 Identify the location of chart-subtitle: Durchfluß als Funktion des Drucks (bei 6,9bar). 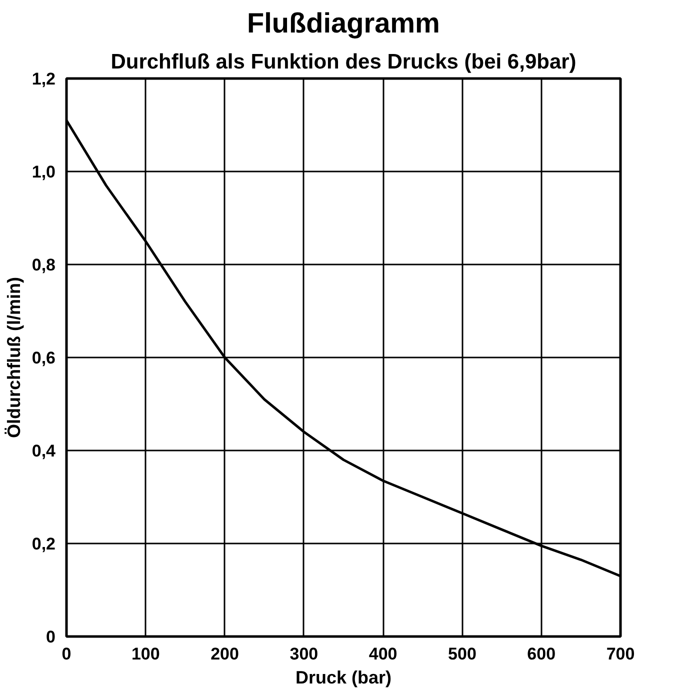
(343, 62).